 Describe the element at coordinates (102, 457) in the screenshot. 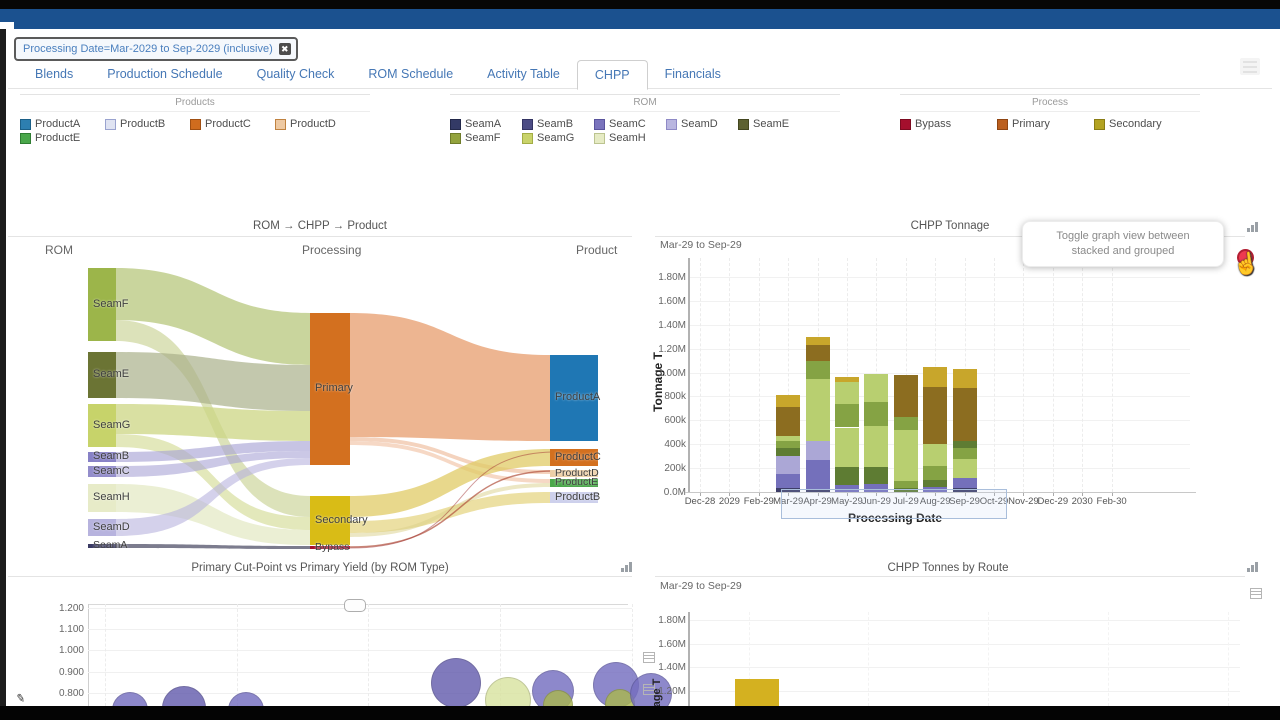

I see `sankey-node-seamb` at that location.